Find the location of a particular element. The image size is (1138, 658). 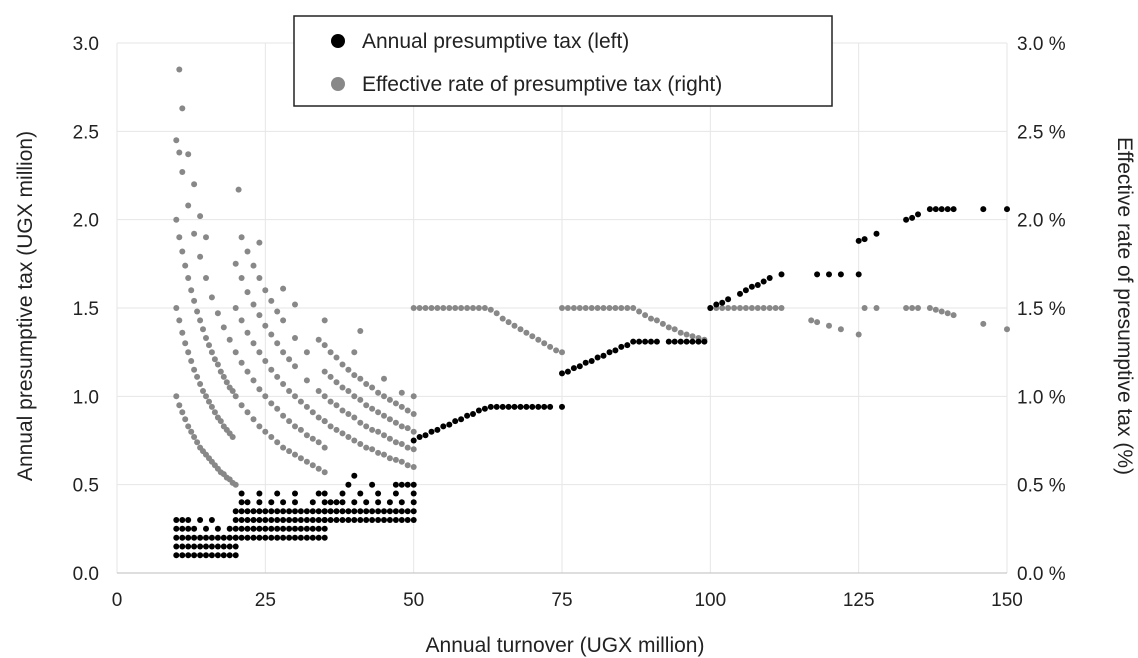

left-y-tick-label-1: 0.5 is located at coordinates (86, 486).